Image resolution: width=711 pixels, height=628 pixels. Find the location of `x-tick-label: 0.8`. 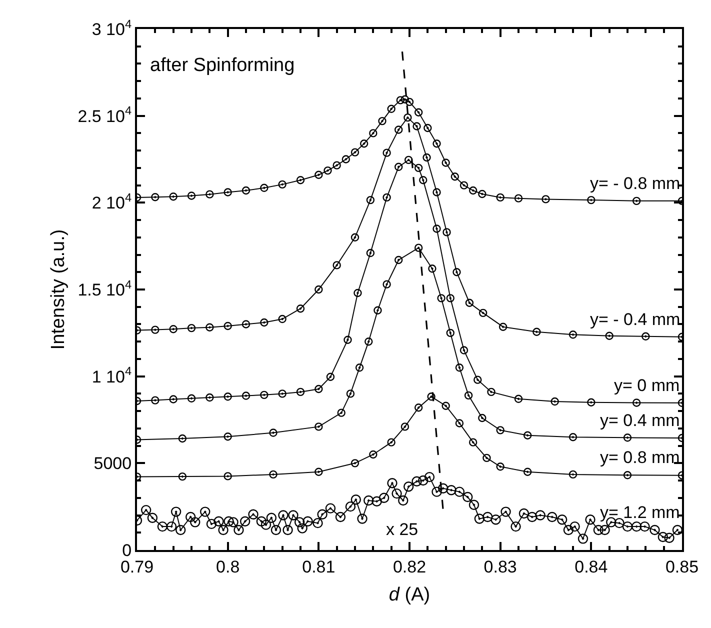

x-tick-label: 0.8 is located at coordinates (228, 566).